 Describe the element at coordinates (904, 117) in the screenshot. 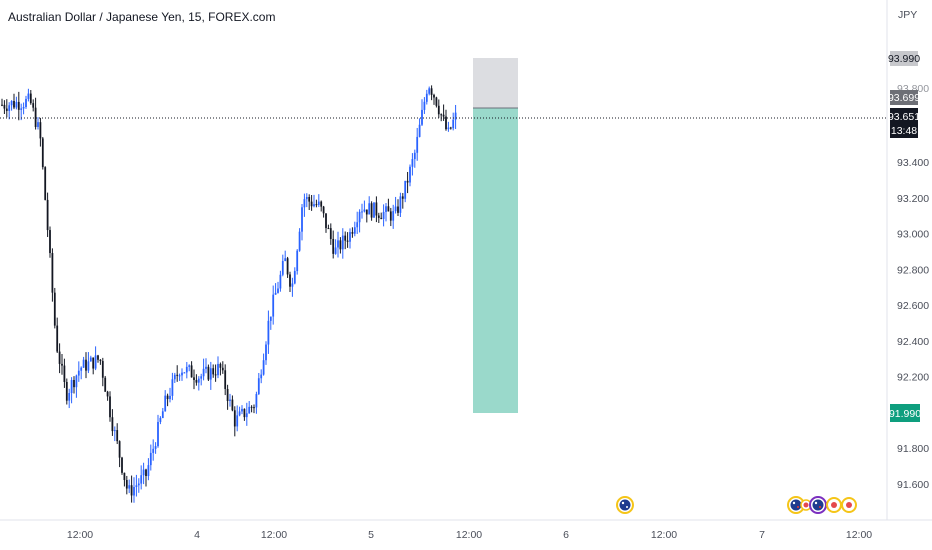

I see `last-price-text: 93.651` at that location.